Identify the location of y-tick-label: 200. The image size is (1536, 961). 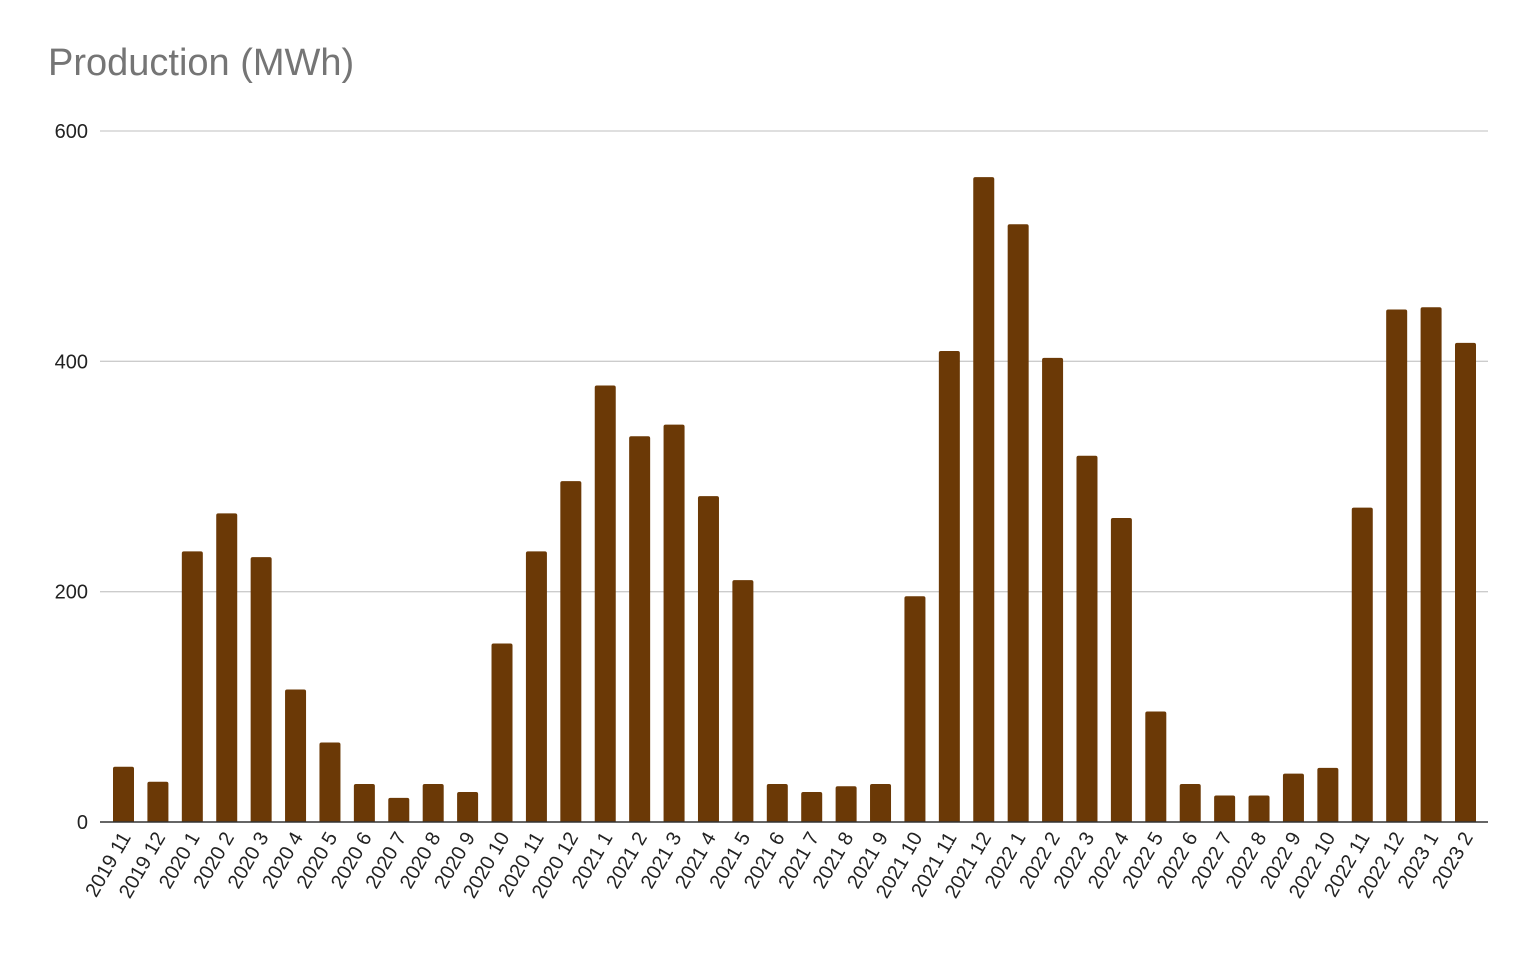
(71, 593).